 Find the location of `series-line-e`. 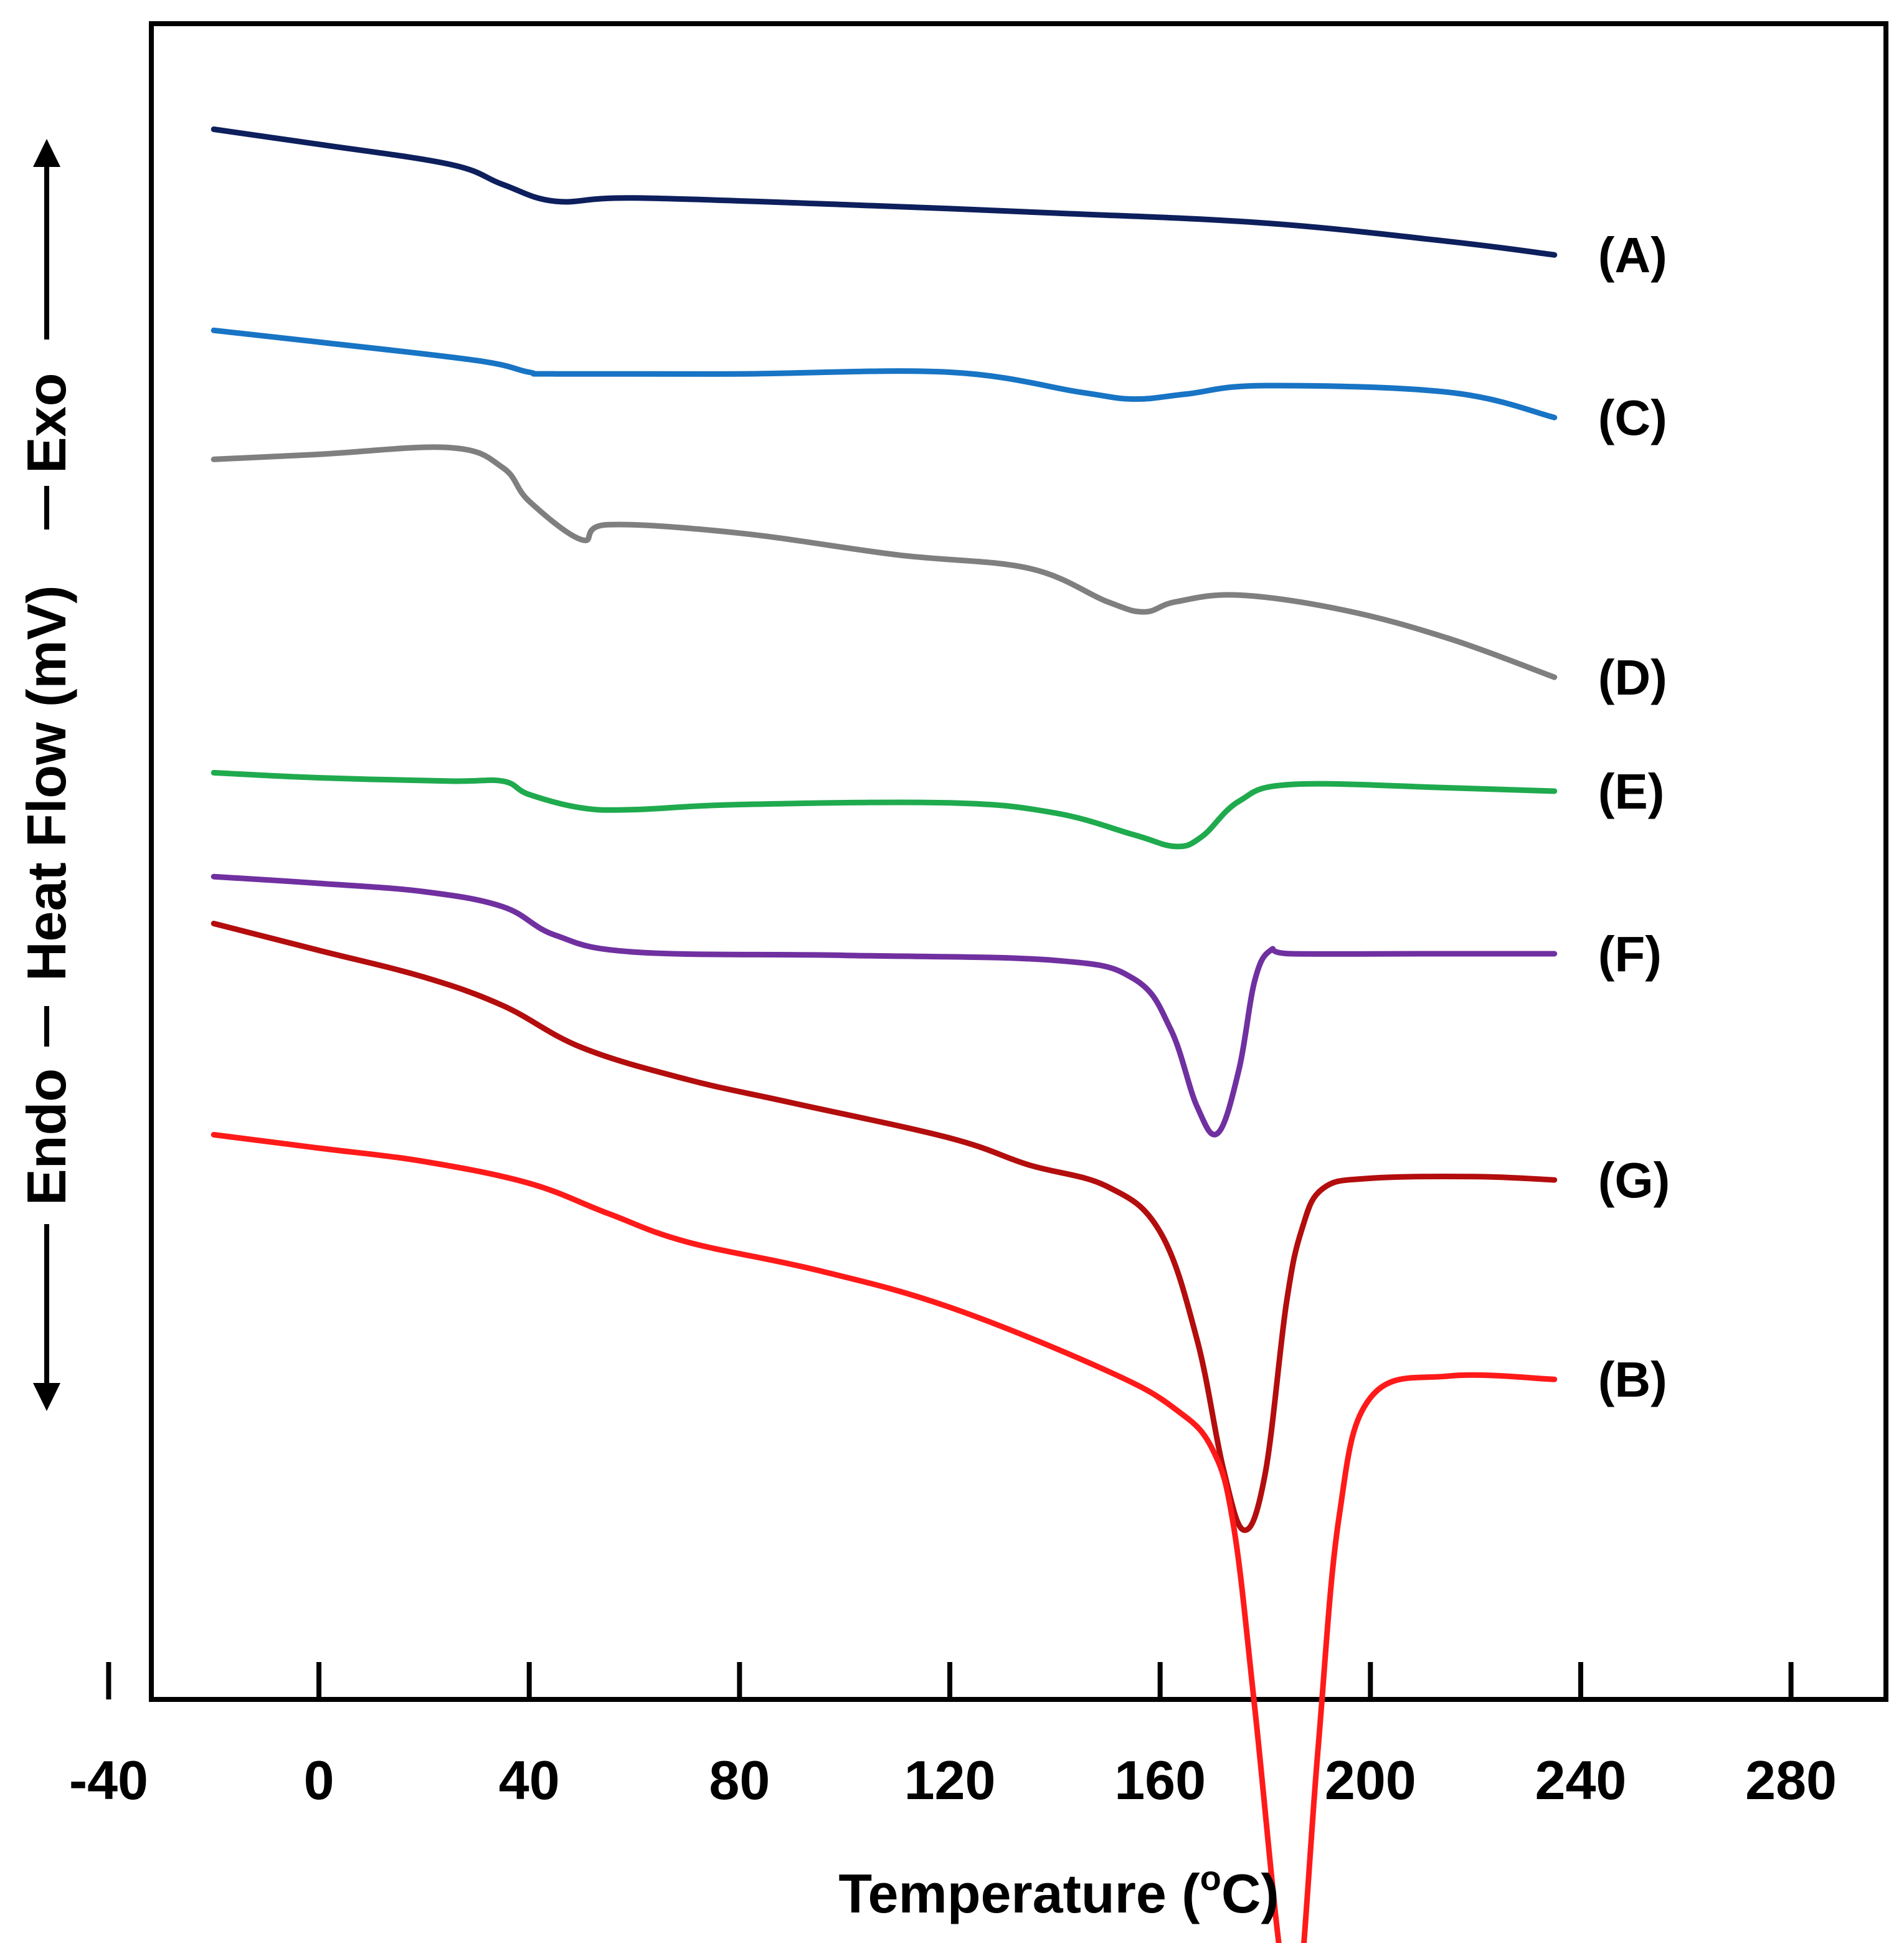

series-line-e is located at coordinates (884, 809).